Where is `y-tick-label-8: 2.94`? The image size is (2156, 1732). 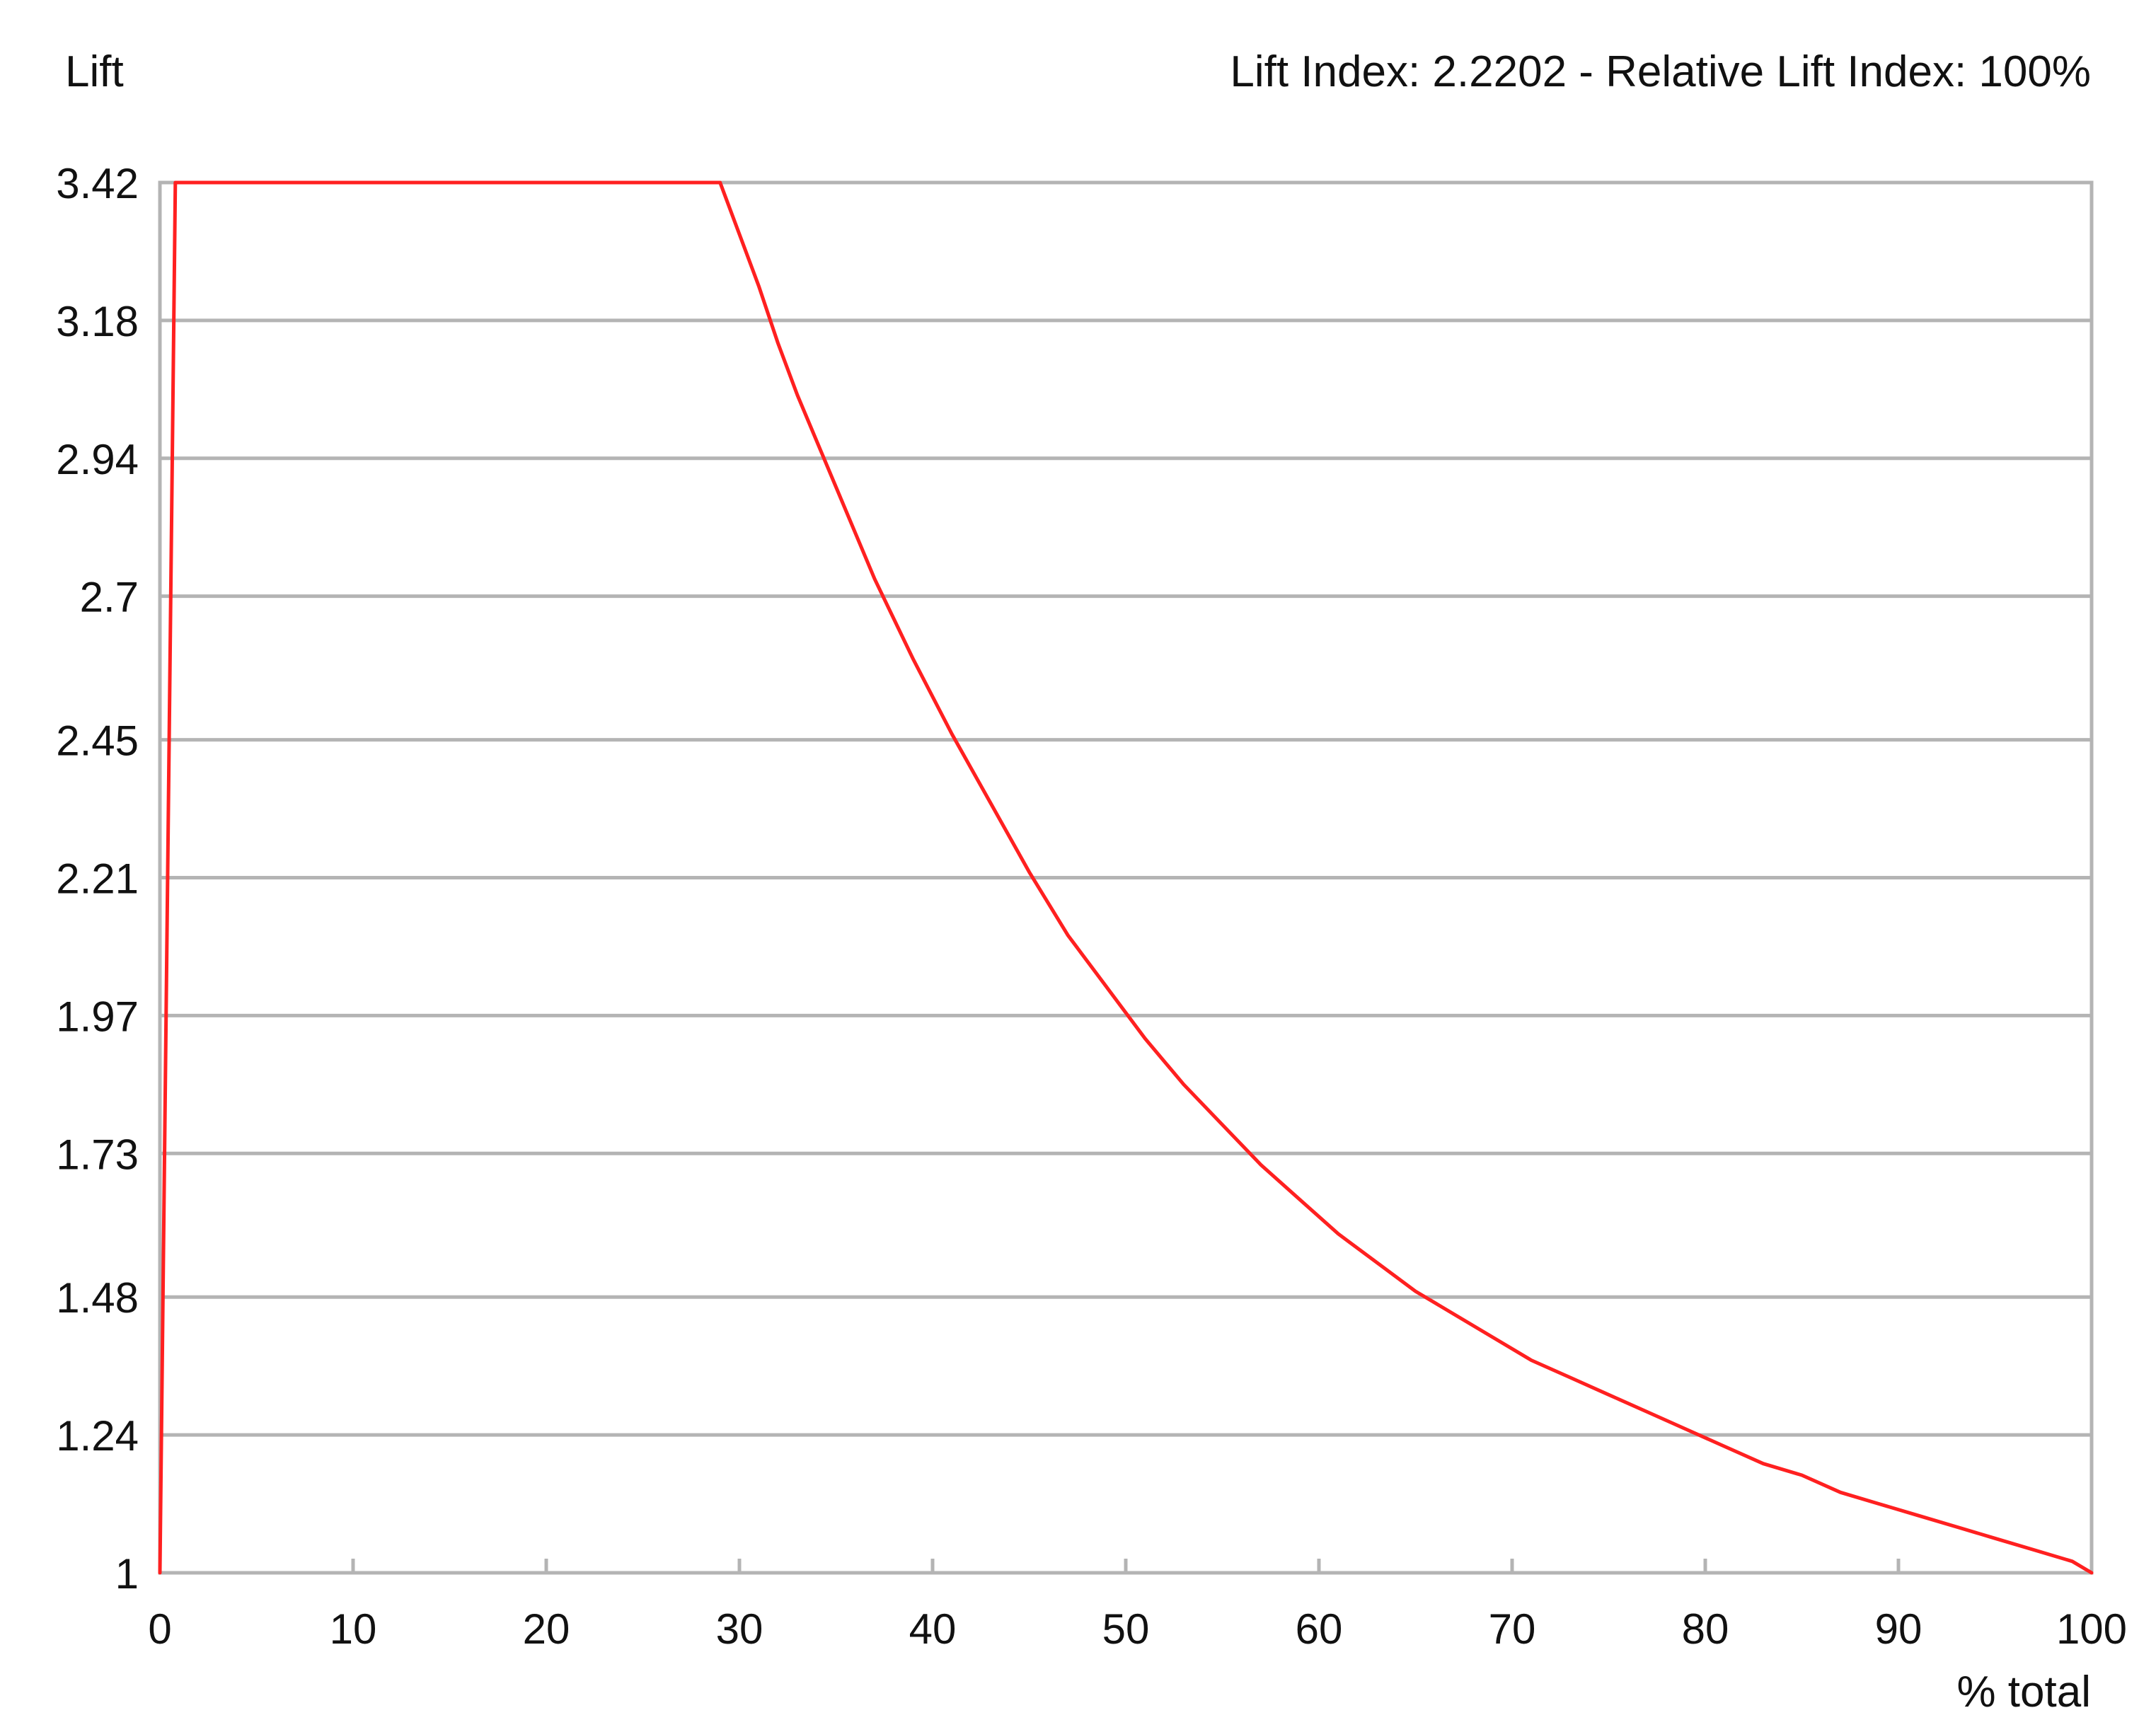
y-tick-label-8: 2.94 is located at coordinates (97, 460).